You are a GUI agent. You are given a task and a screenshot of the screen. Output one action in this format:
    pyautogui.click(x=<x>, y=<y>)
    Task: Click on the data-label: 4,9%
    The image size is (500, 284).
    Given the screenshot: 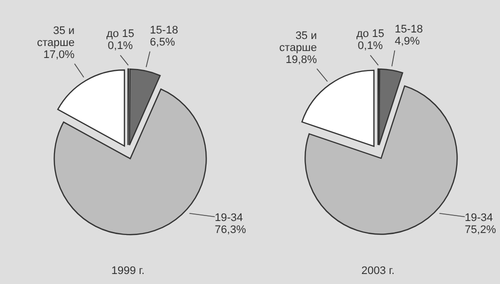 What is the action you would take?
    pyautogui.click(x=407, y=41)
    